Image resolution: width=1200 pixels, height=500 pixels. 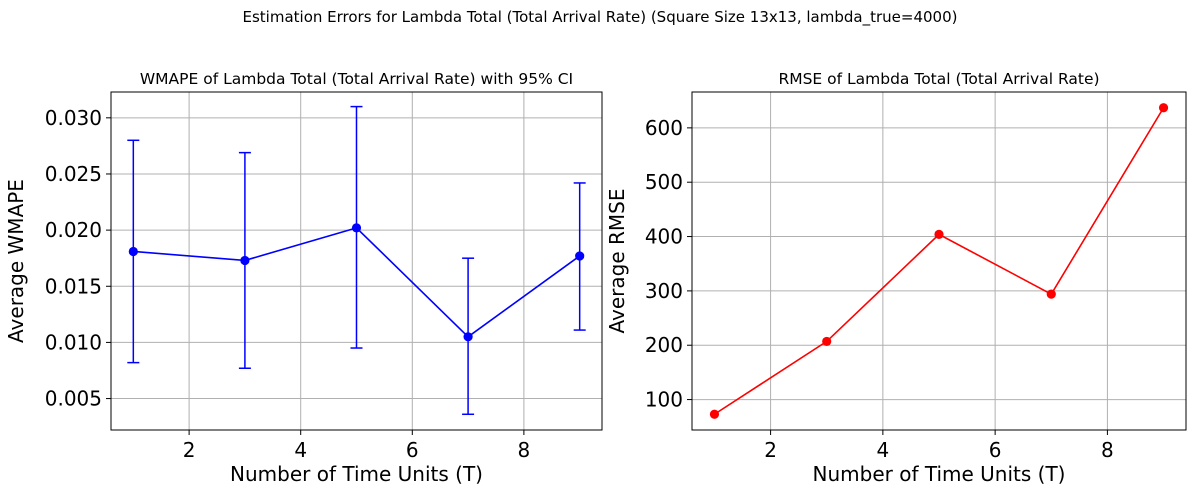 I want to click on y-tick-label: 0.020, so click(x=73, y=230).